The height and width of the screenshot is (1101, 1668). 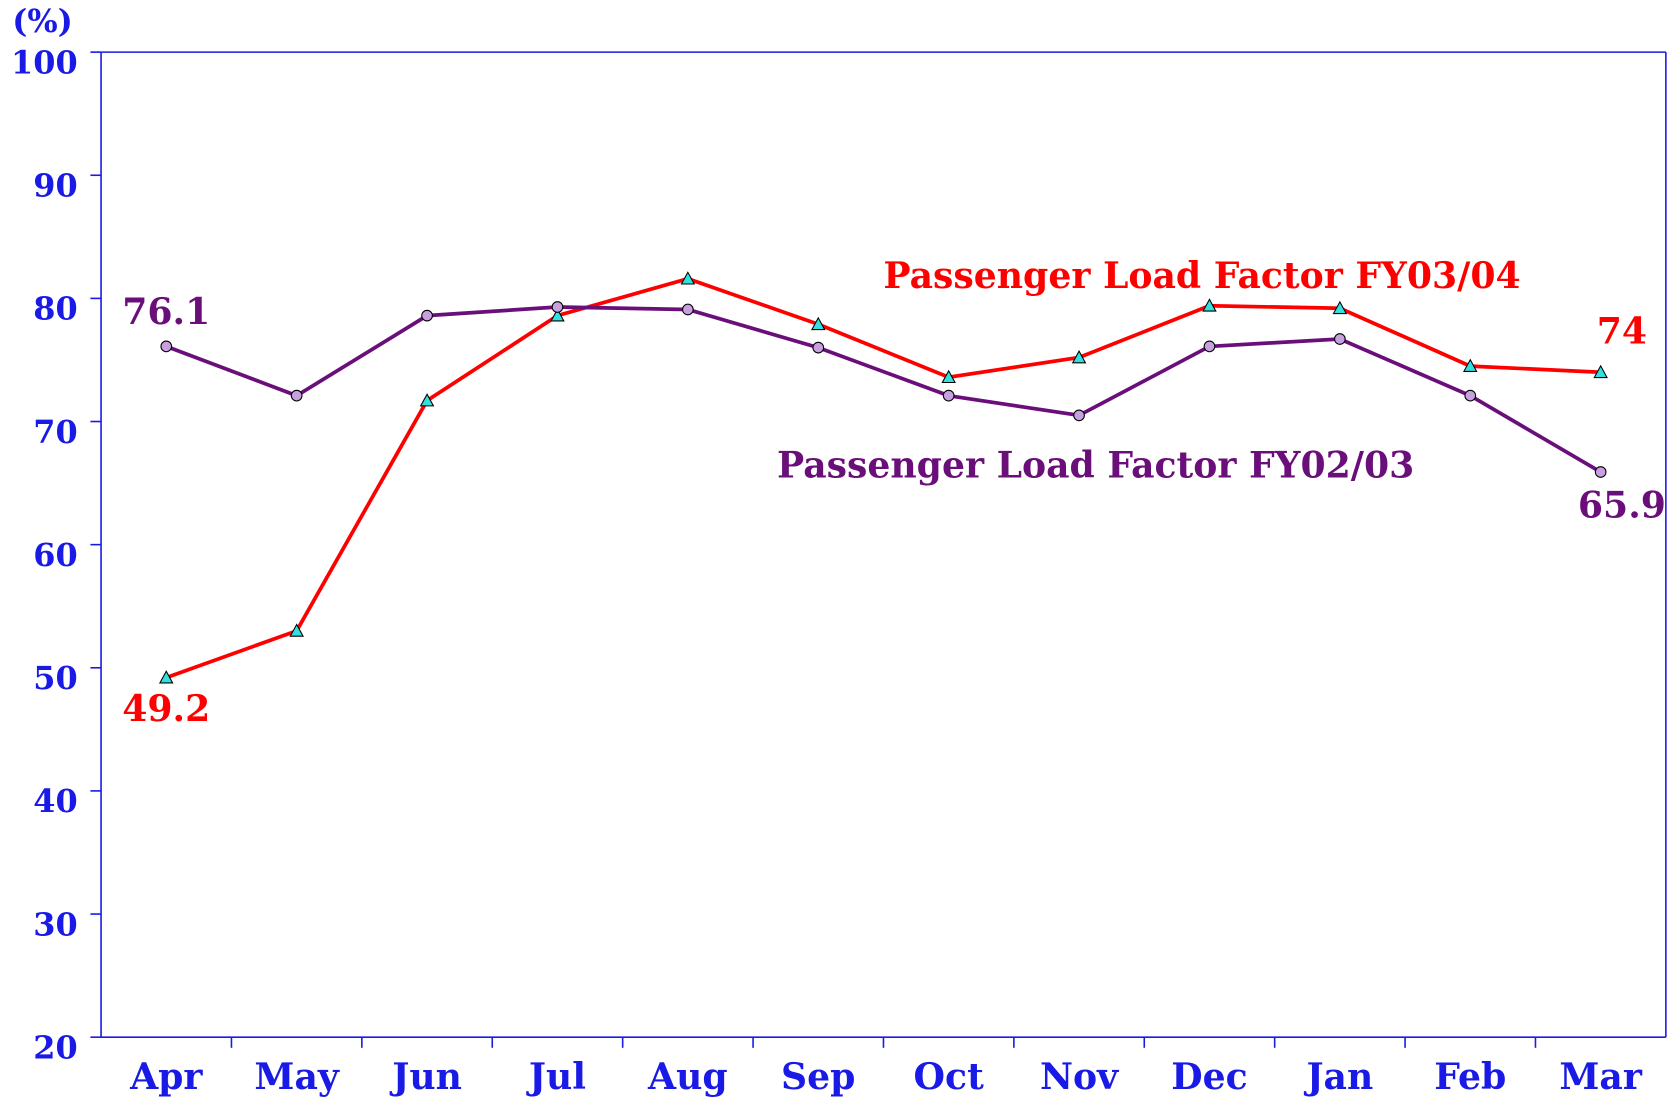 What do you see at coordinates (1600, 1076) in the screenshot?
I see `x-tick-label: Mar` at bounding box center [1600, 1076].